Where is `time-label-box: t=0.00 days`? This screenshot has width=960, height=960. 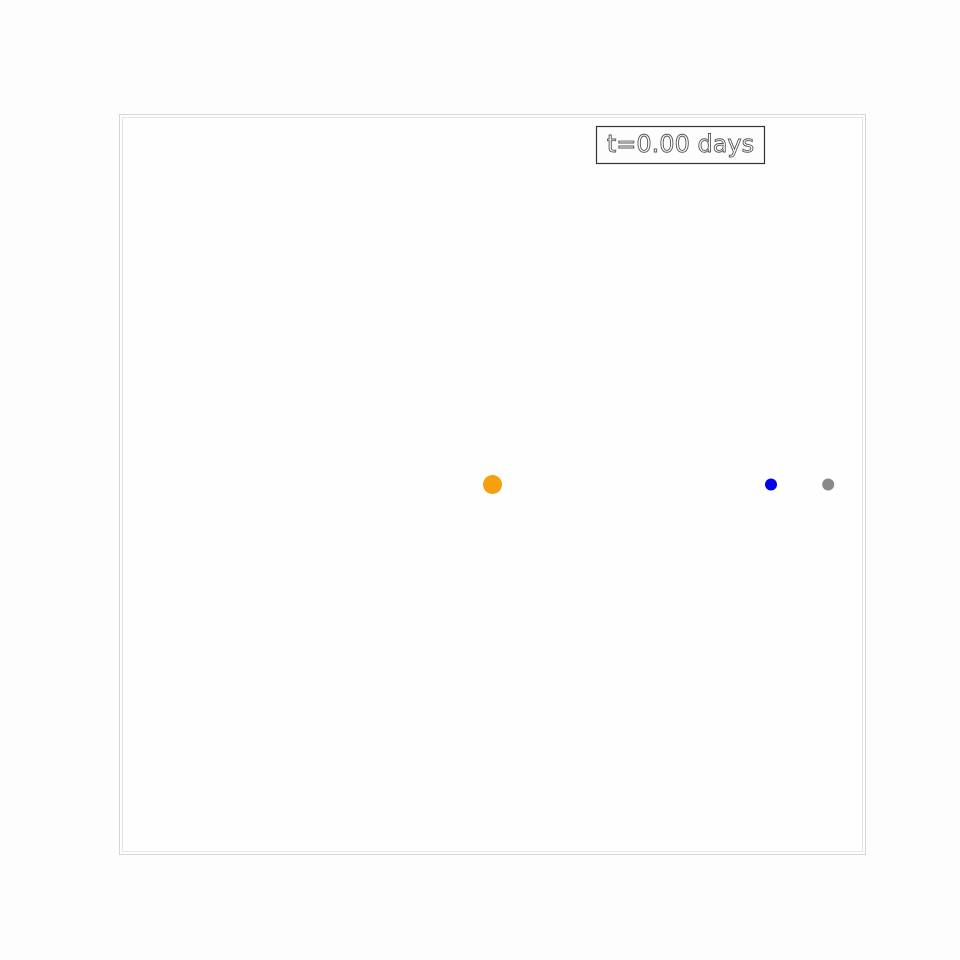
time-label-box: t=0.00 days is located at coordinates (680, 145).